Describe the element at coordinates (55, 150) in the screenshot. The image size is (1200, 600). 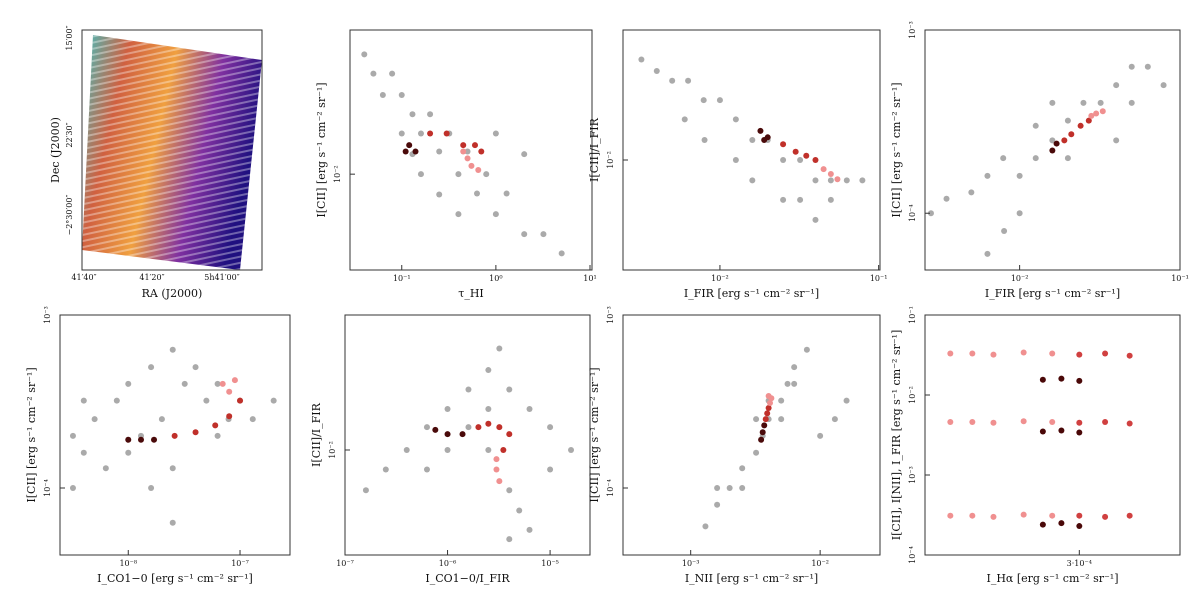
I see `y-axis-label: Dec (J2000)` at that location.